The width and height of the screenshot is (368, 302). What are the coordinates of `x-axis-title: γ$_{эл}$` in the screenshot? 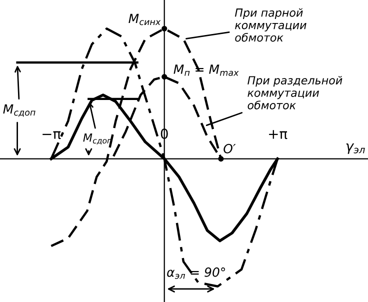 It's located at (355, 148).